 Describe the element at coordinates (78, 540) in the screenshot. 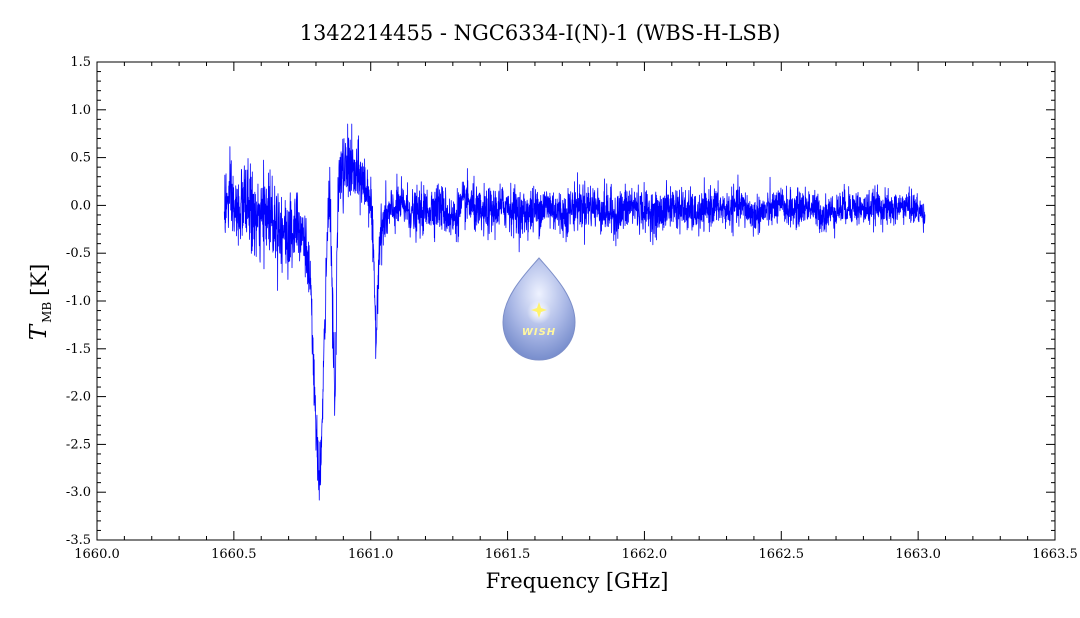

I see `y-tick-label: -3.5` at that location.